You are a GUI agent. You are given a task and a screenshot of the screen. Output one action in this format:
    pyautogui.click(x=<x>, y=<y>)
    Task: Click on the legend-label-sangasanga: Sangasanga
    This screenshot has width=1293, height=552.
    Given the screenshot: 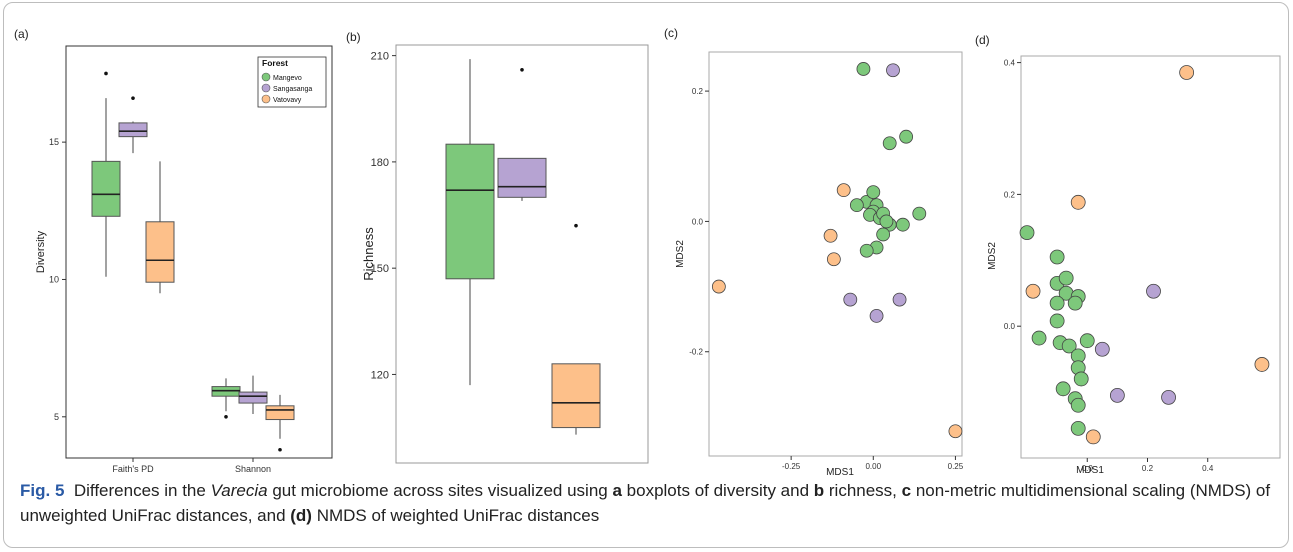 What is the action you would take?
    pyautogui.click(x=292, y=89)
    